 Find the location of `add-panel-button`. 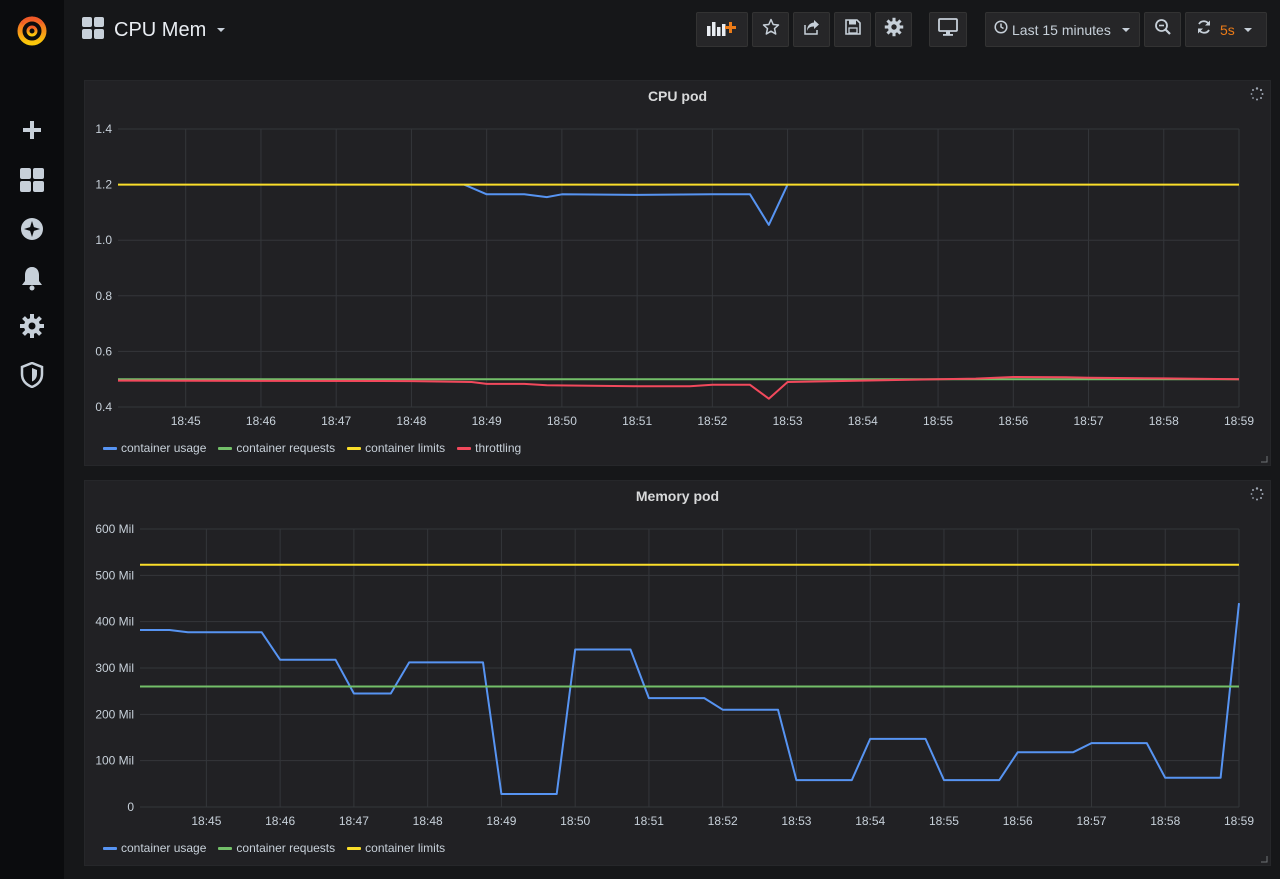

add-panel-button is located at coordinates (722, 29).